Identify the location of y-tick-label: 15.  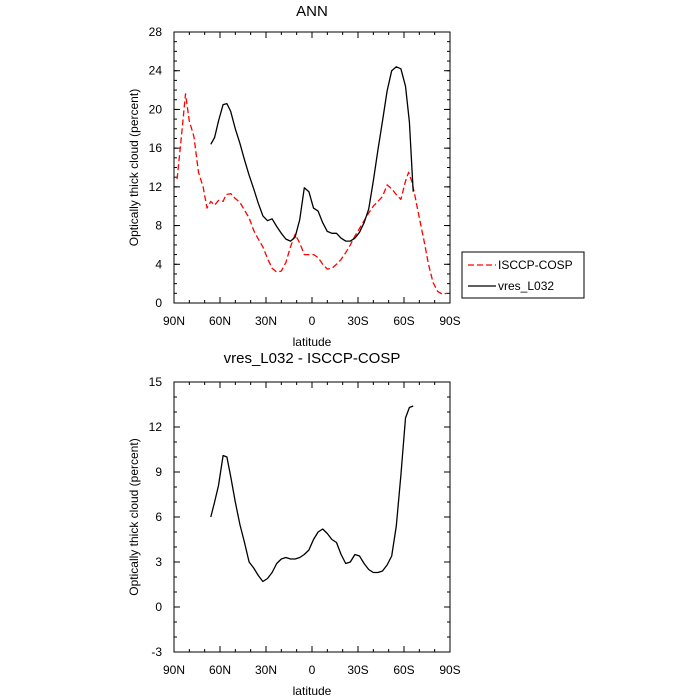
(156, 382).